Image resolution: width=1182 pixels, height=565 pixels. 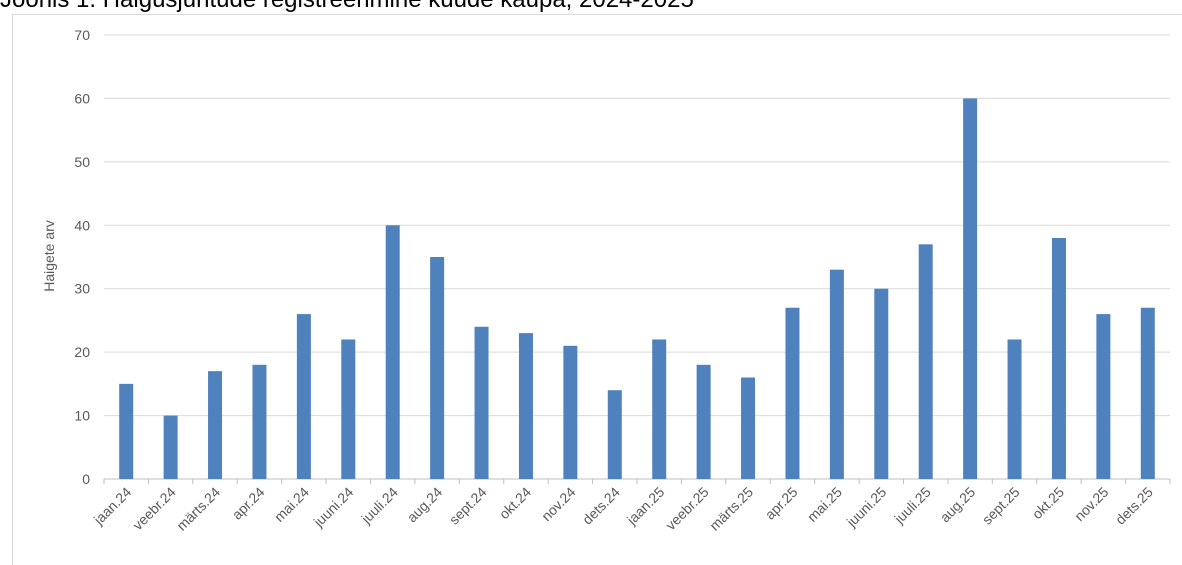 What do you see at coordinates (1001, 506) in the screenshot?
I see `x-tick-label: sept.25` at bounding box center [1001, 506].